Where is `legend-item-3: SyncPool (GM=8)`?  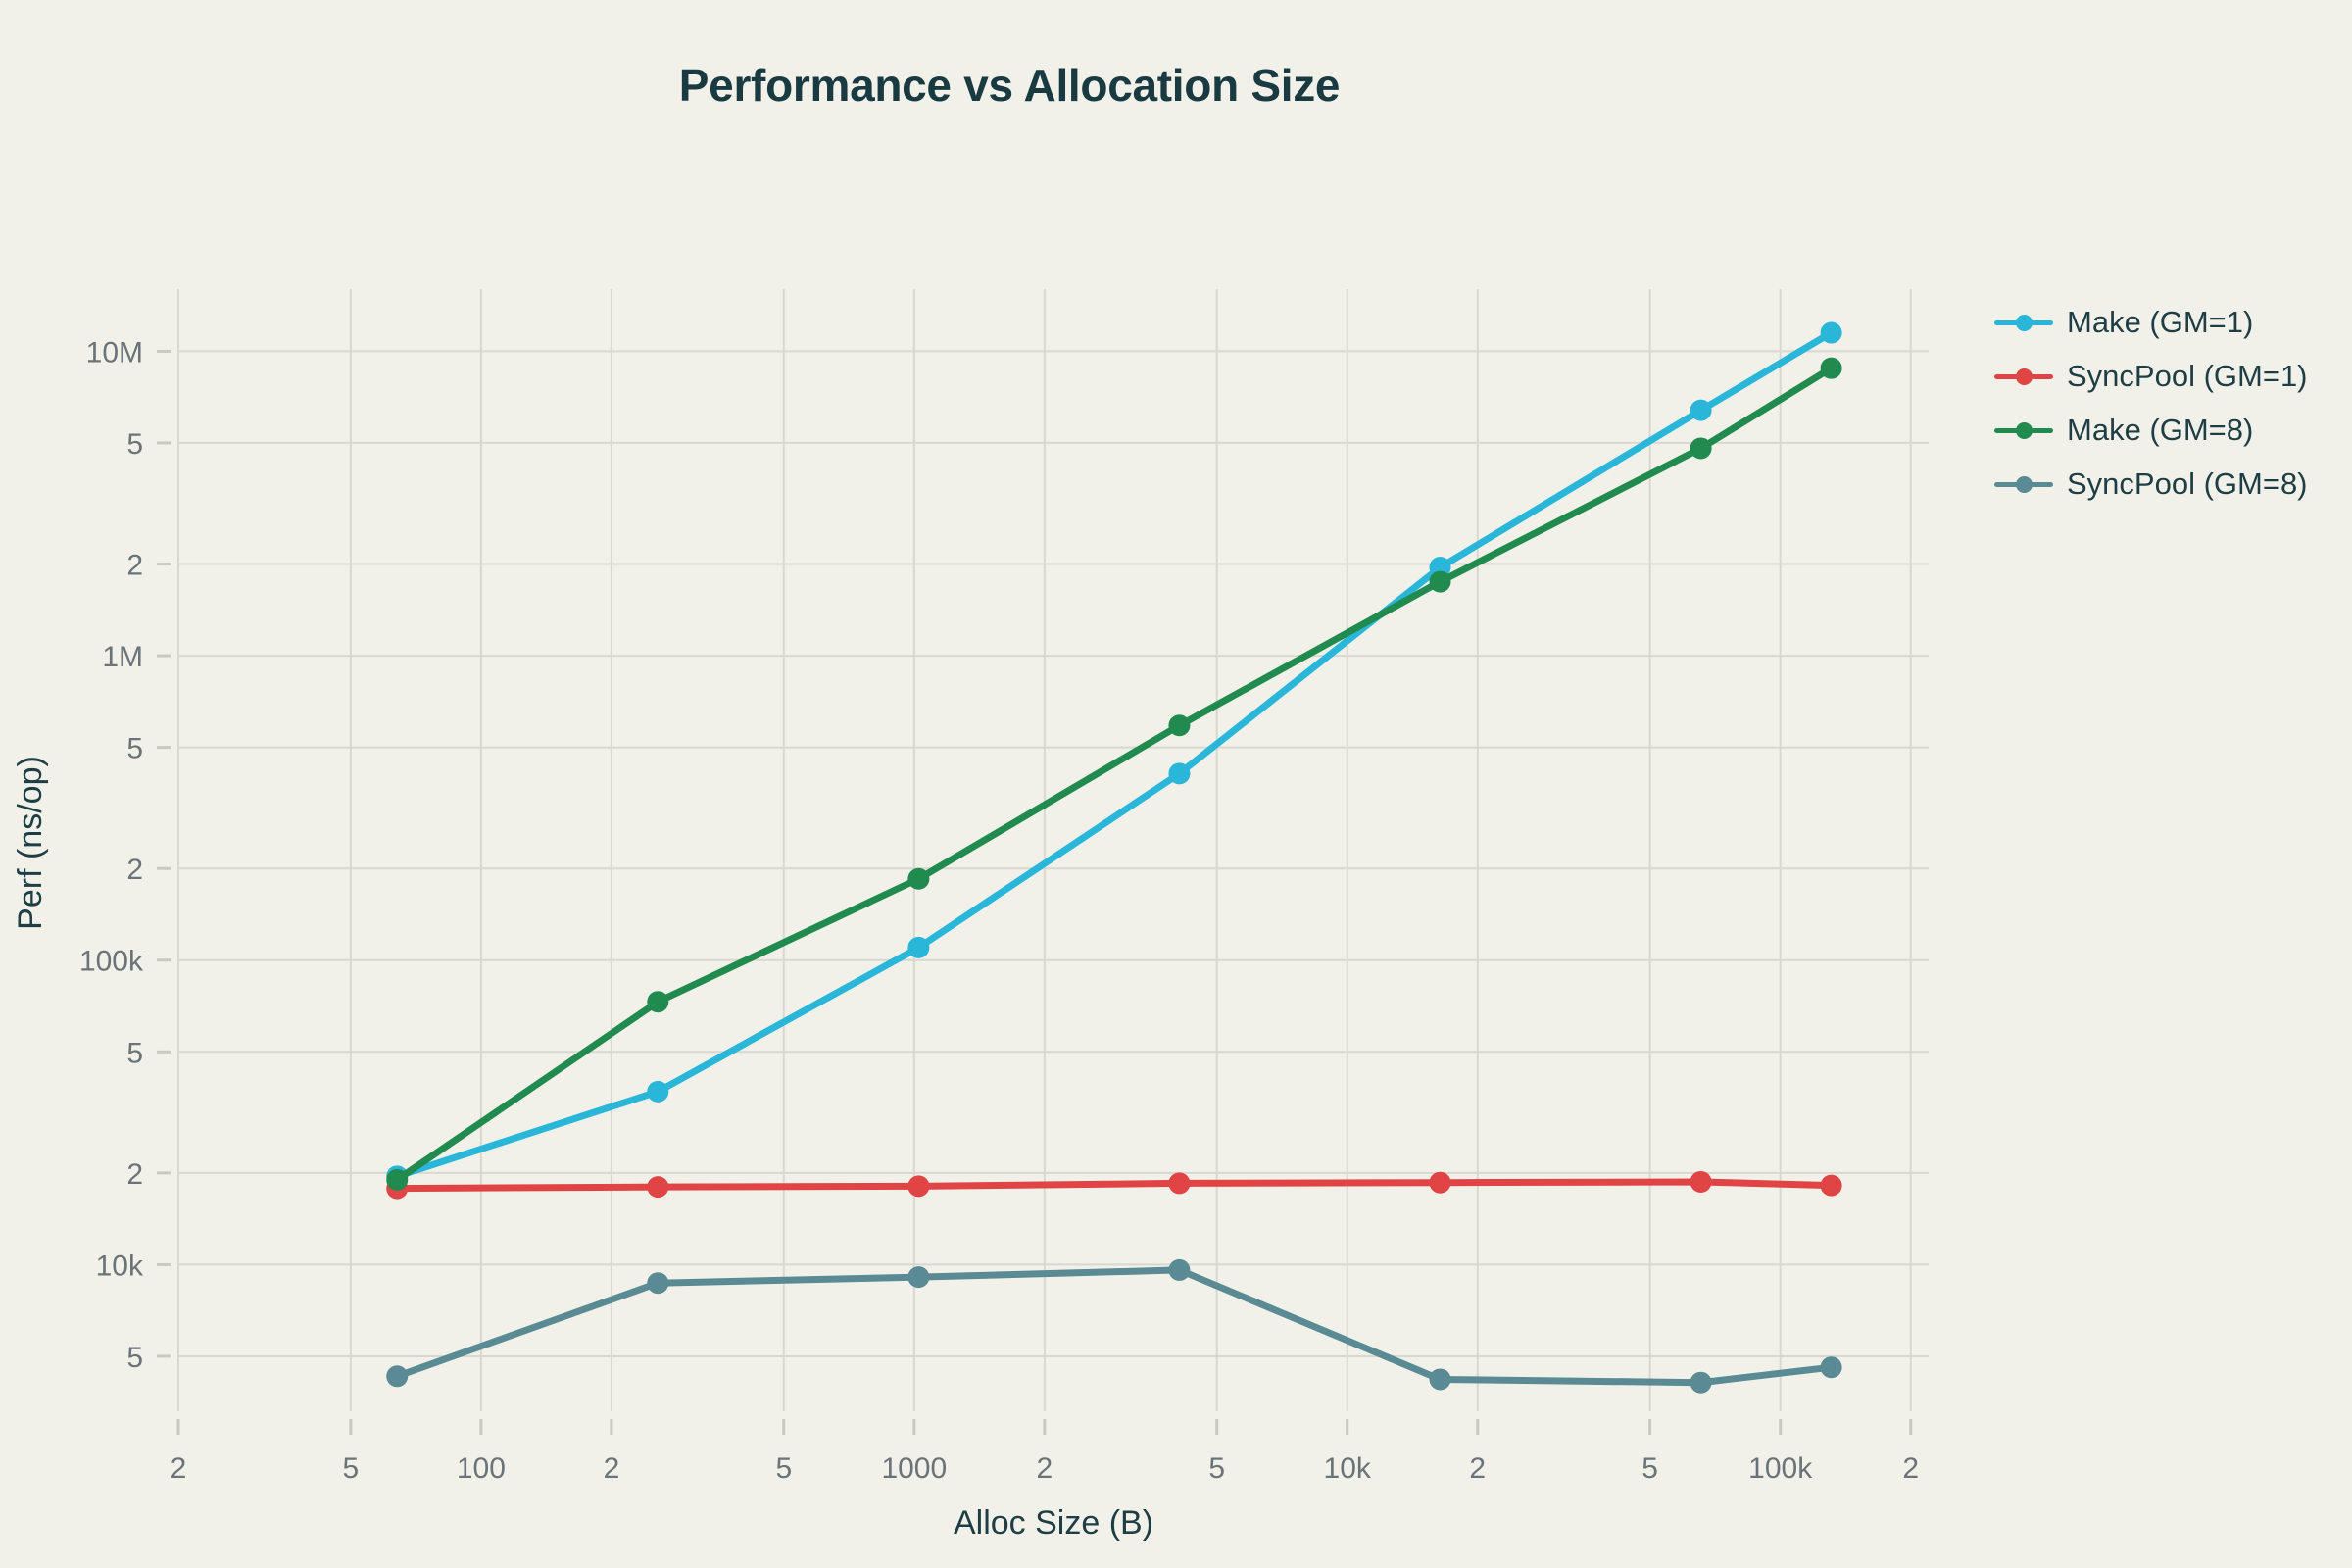
legend-item-3: SyncPool (GM=8) is located at coordinates (2165, 484).